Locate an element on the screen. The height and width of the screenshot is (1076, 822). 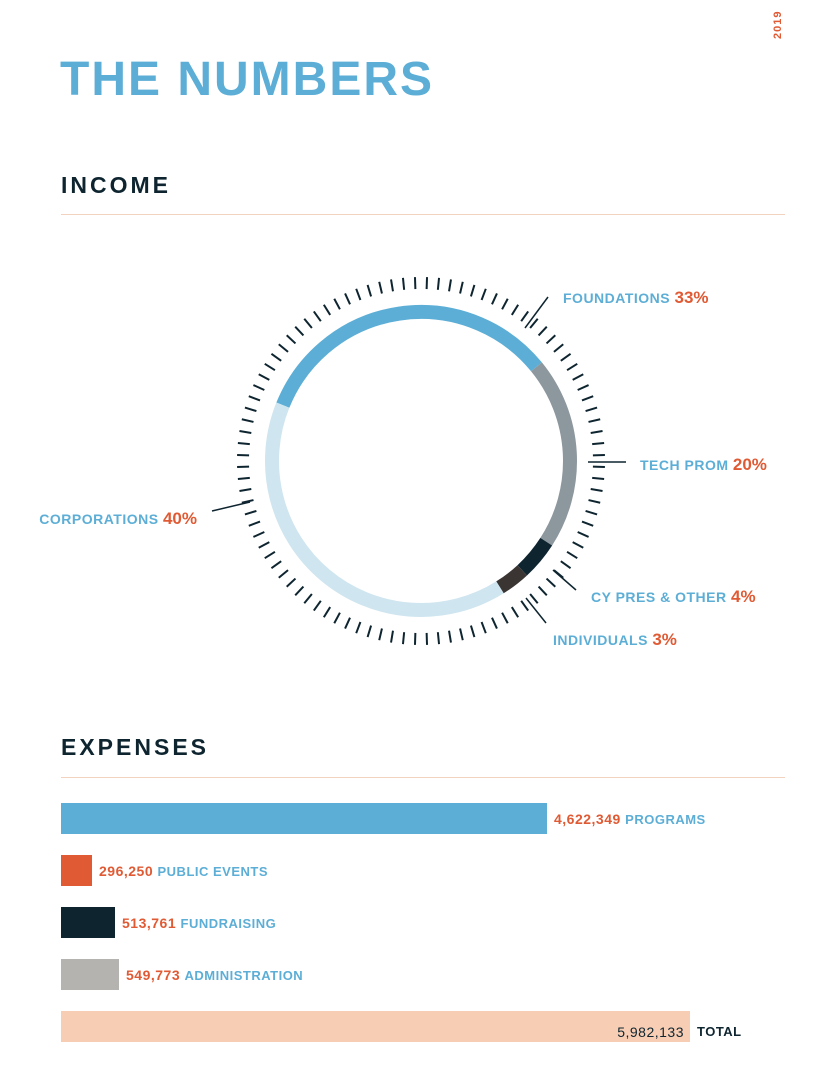
slice-name: FOUNDATIONS is located at coordinates (619, 298).